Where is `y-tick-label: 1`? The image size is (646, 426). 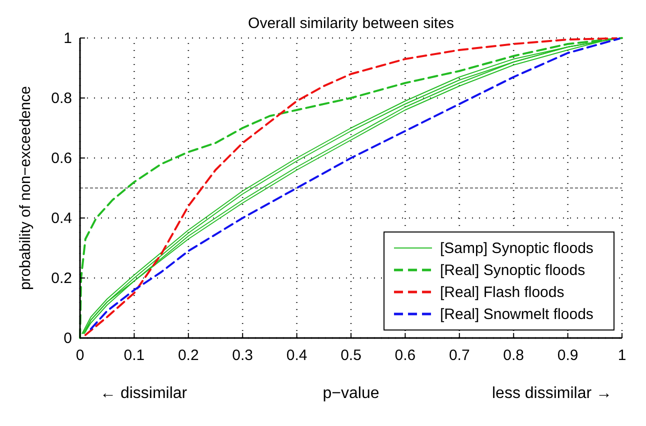 y-tick-label: 1 is located at coordinates (68, 38).